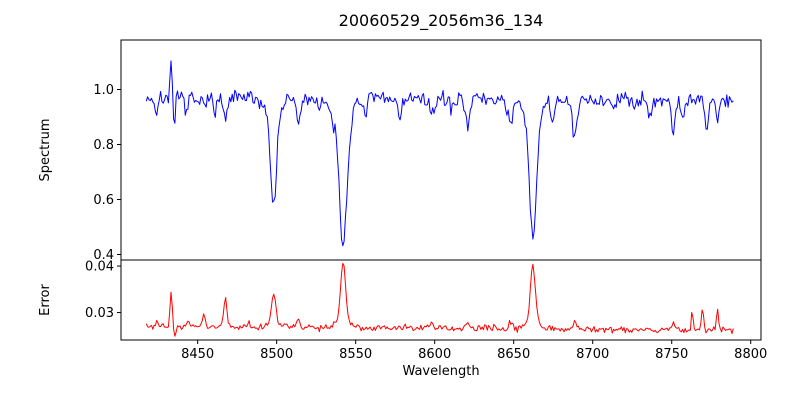  I want to click on x-tick-label: 8600, so click(434, 354).